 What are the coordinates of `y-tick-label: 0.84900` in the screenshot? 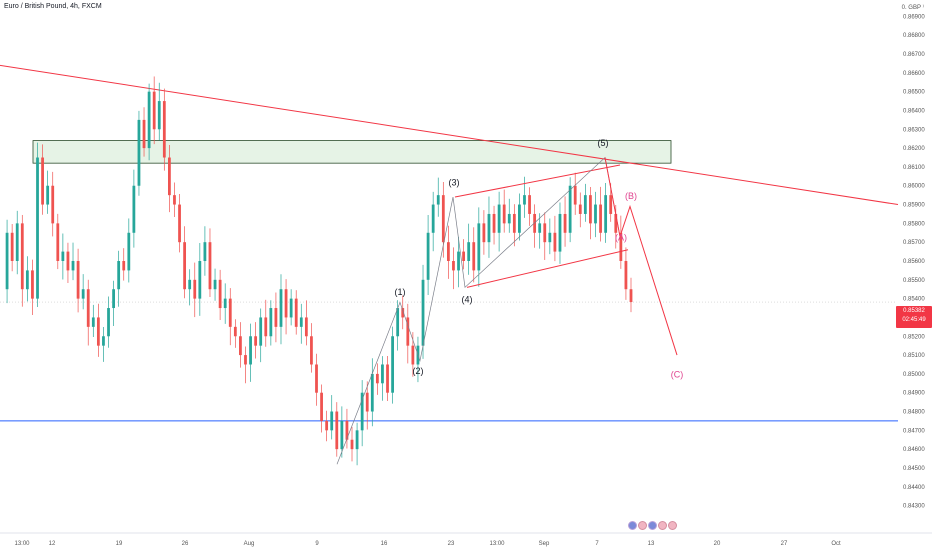 It's located at (914, 394).